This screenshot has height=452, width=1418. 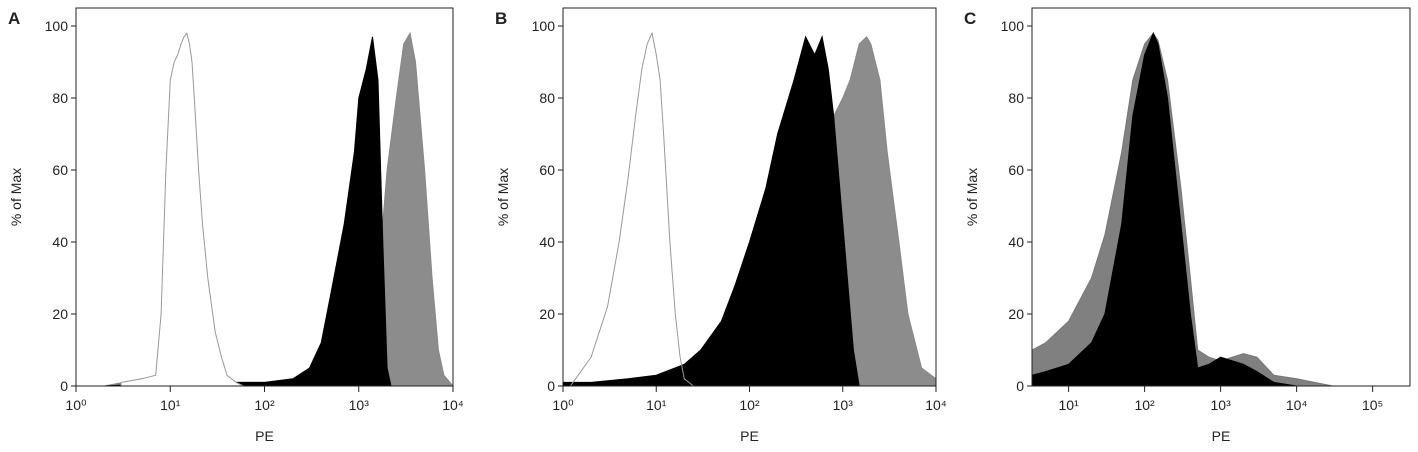 I want to click on x-tick-label: 10⁵, so click(x=1372, y=405).